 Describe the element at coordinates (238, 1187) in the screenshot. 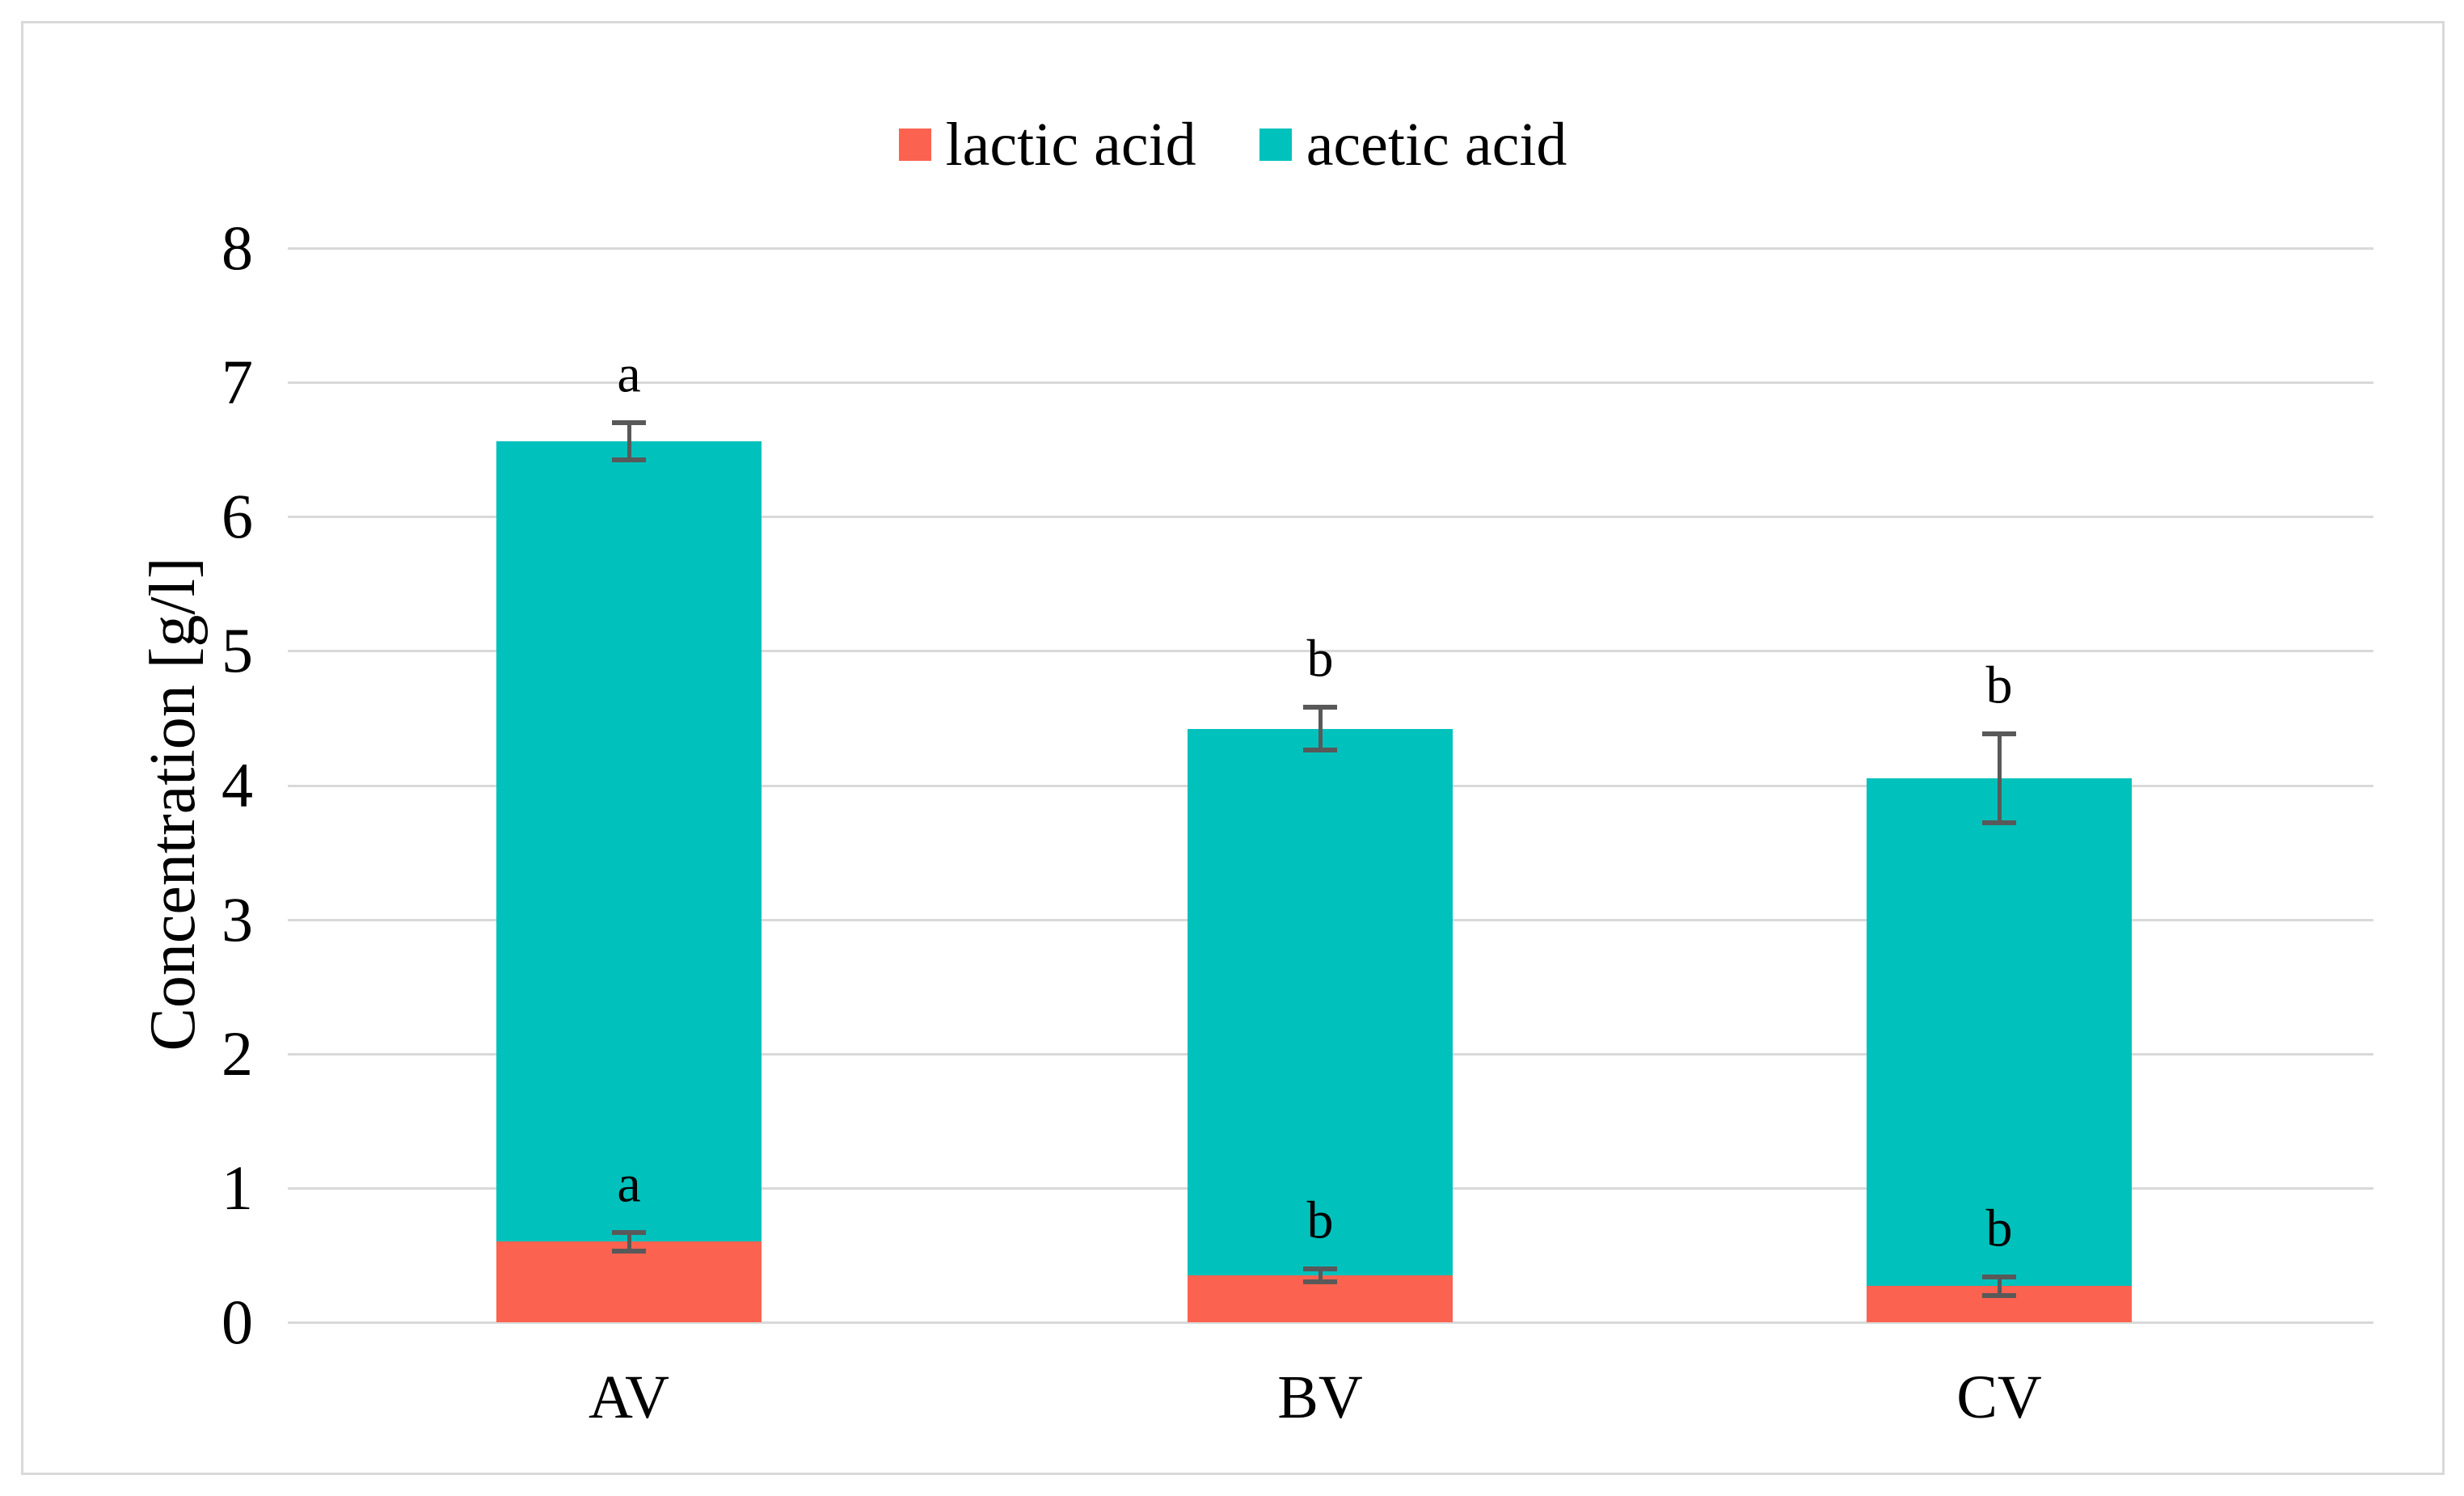

I see `y-tick-label: 1` at that location.